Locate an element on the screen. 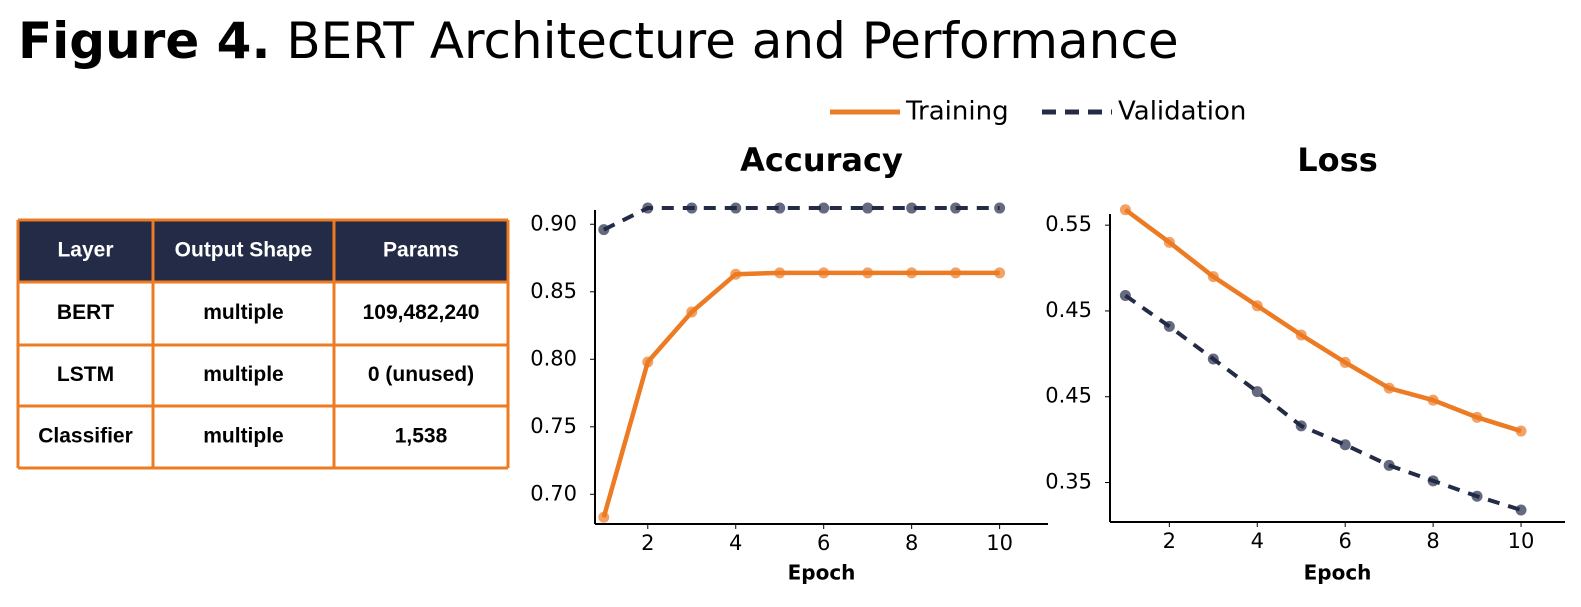 Image resolution: width=1581 pixels, height=607 pixels. table-cell: BERT is located at coordinates (85, 312).